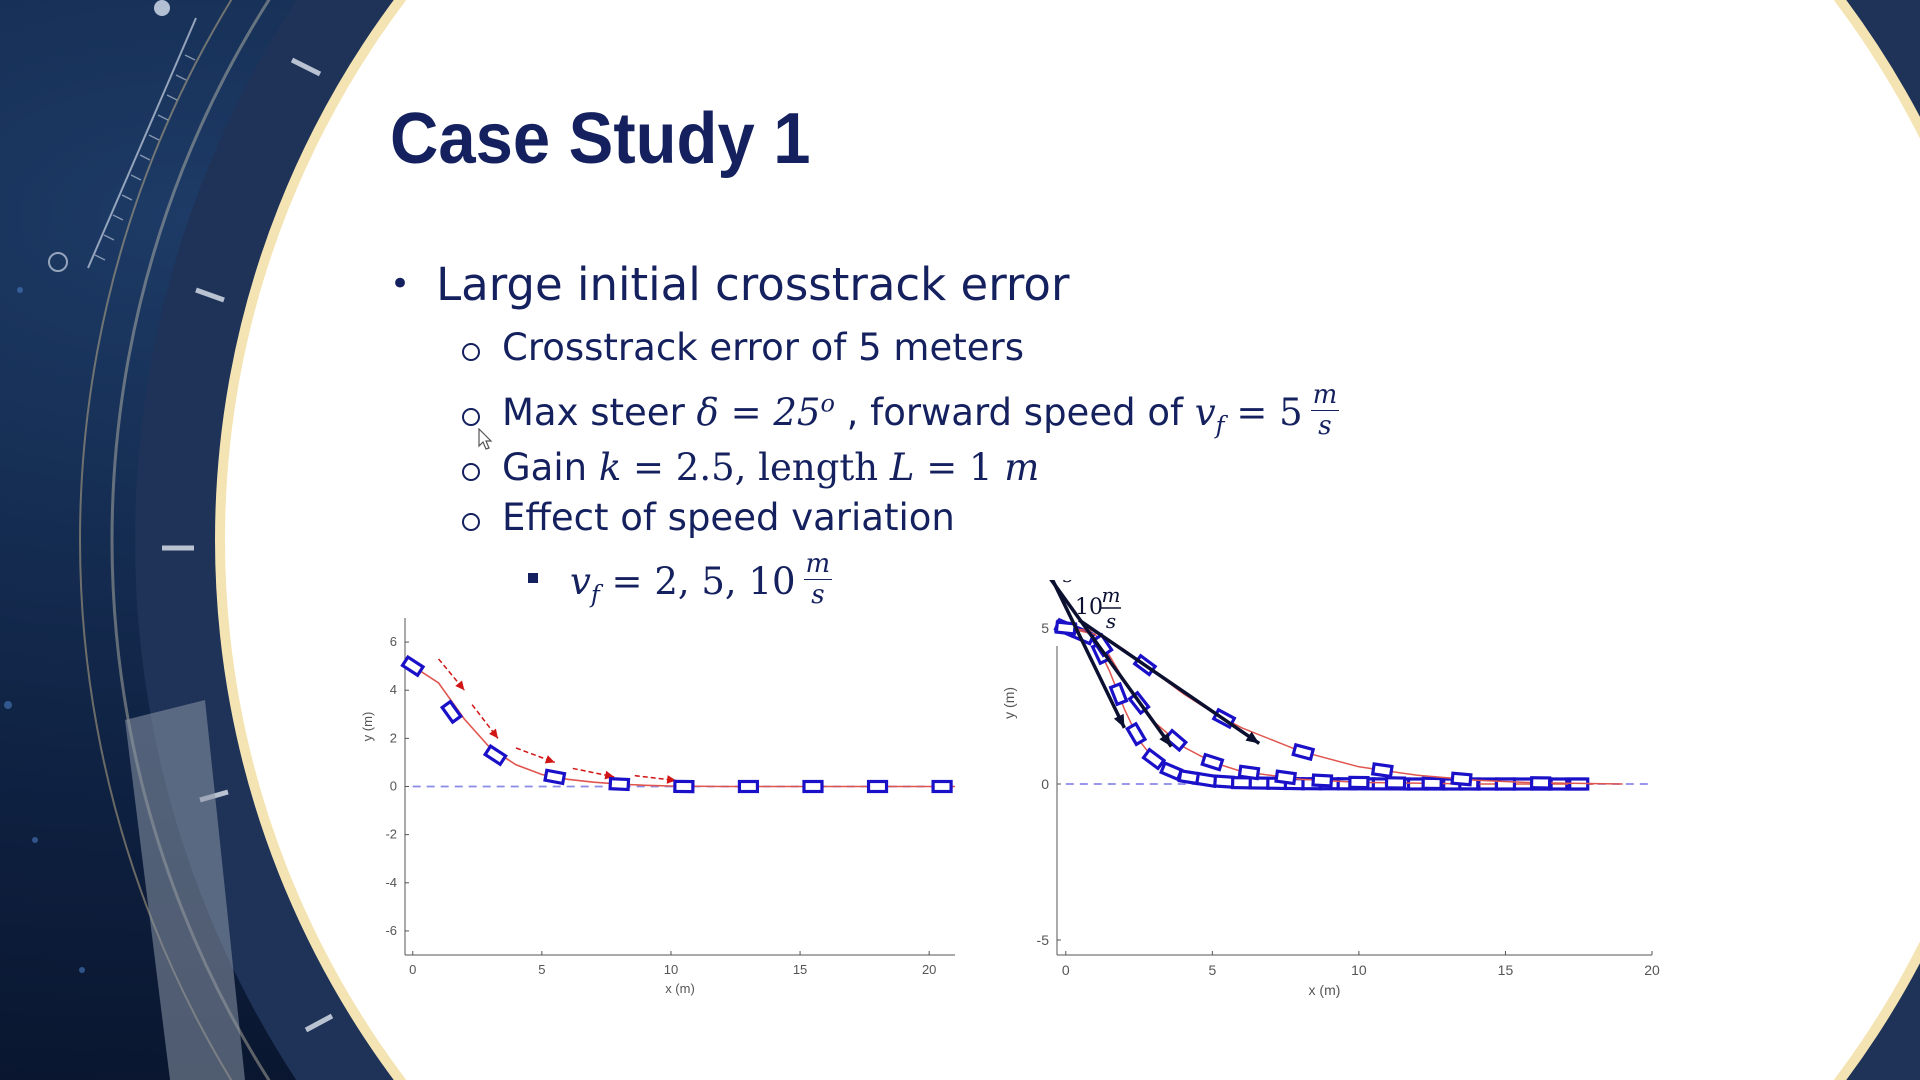 The height and width of the screenshot is (1080, 1920). What do you see at coordinates (485, 439) in the screenshot?
I see `mouse-cursor-icon` at bounding box center [485, 439].